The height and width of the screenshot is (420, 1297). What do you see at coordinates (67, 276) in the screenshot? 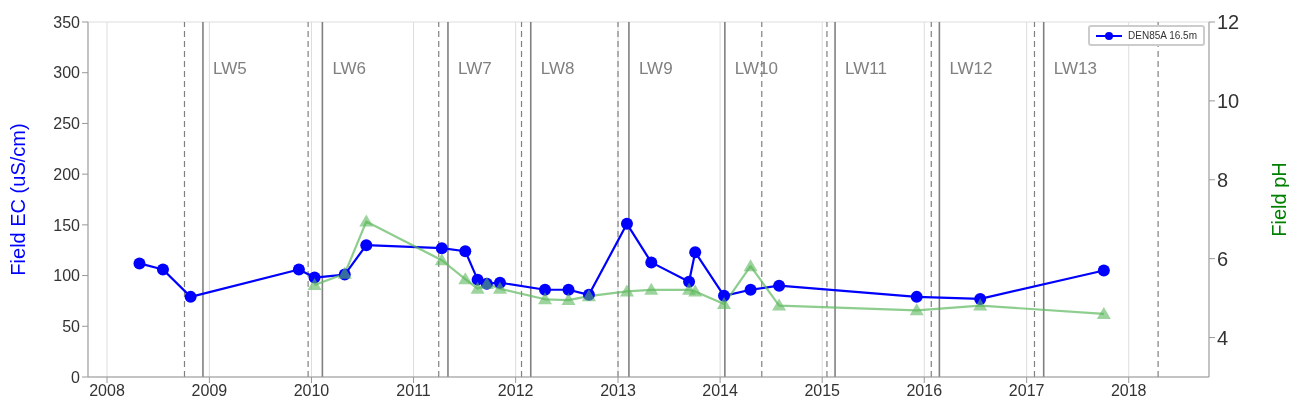
I see `y-tick-label: 100` at bounding box center [67, 276].